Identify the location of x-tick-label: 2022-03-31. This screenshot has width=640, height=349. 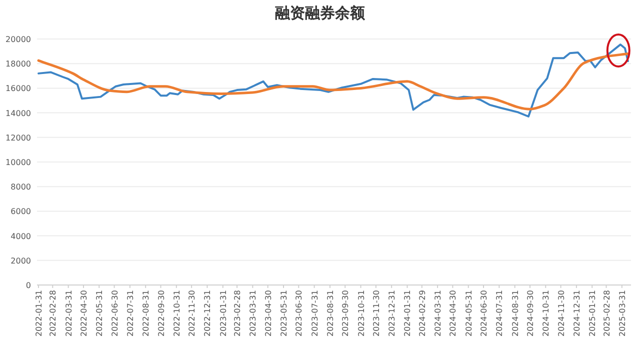
(69, 313).